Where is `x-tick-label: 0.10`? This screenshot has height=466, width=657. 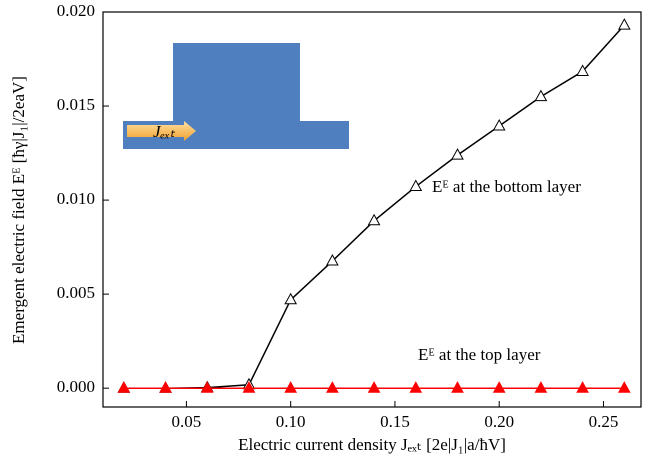
x-tick-label: 0.10 is located at coordinates (291, 421).